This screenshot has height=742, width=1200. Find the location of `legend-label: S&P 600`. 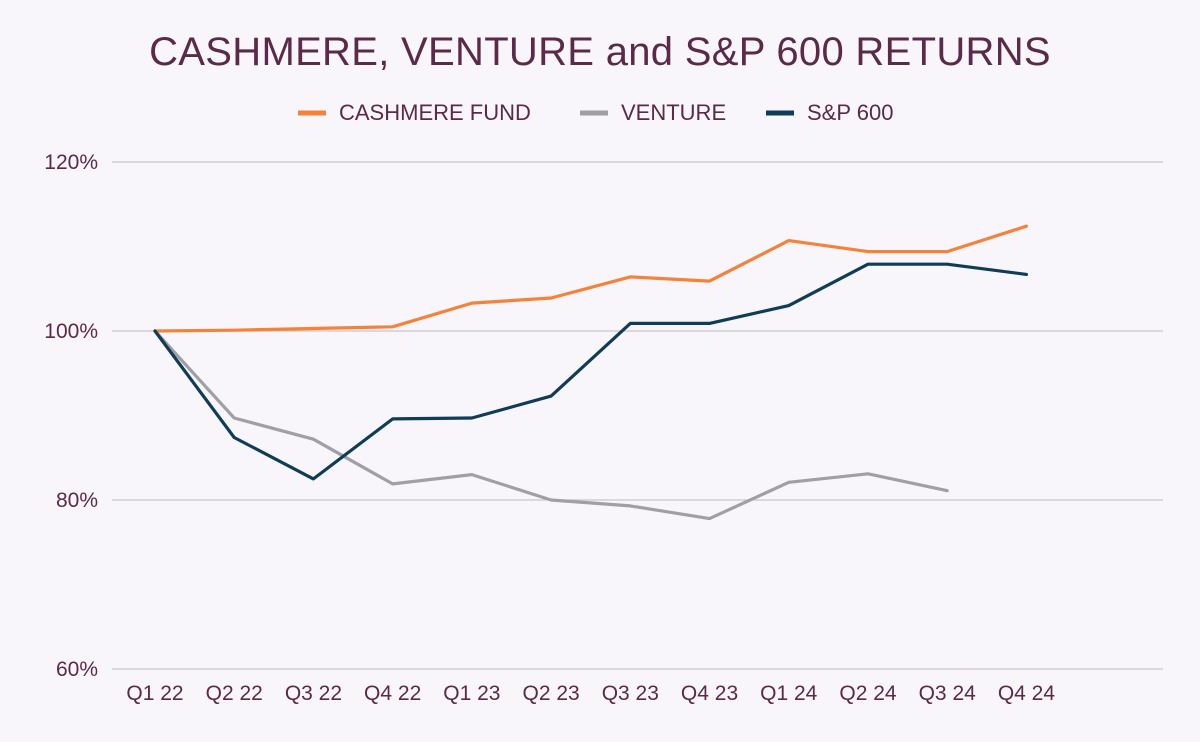

legend-label: S&P 600 is located at coordinates (850, 112).